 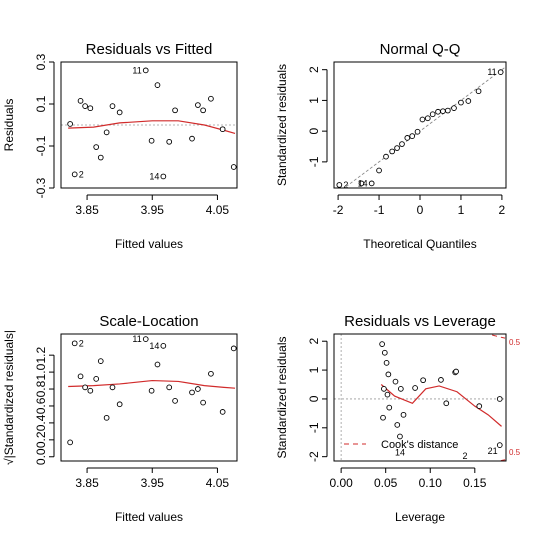 I want to click on plot-title: Residuals vs Leverage, so click(x=420, y=321).